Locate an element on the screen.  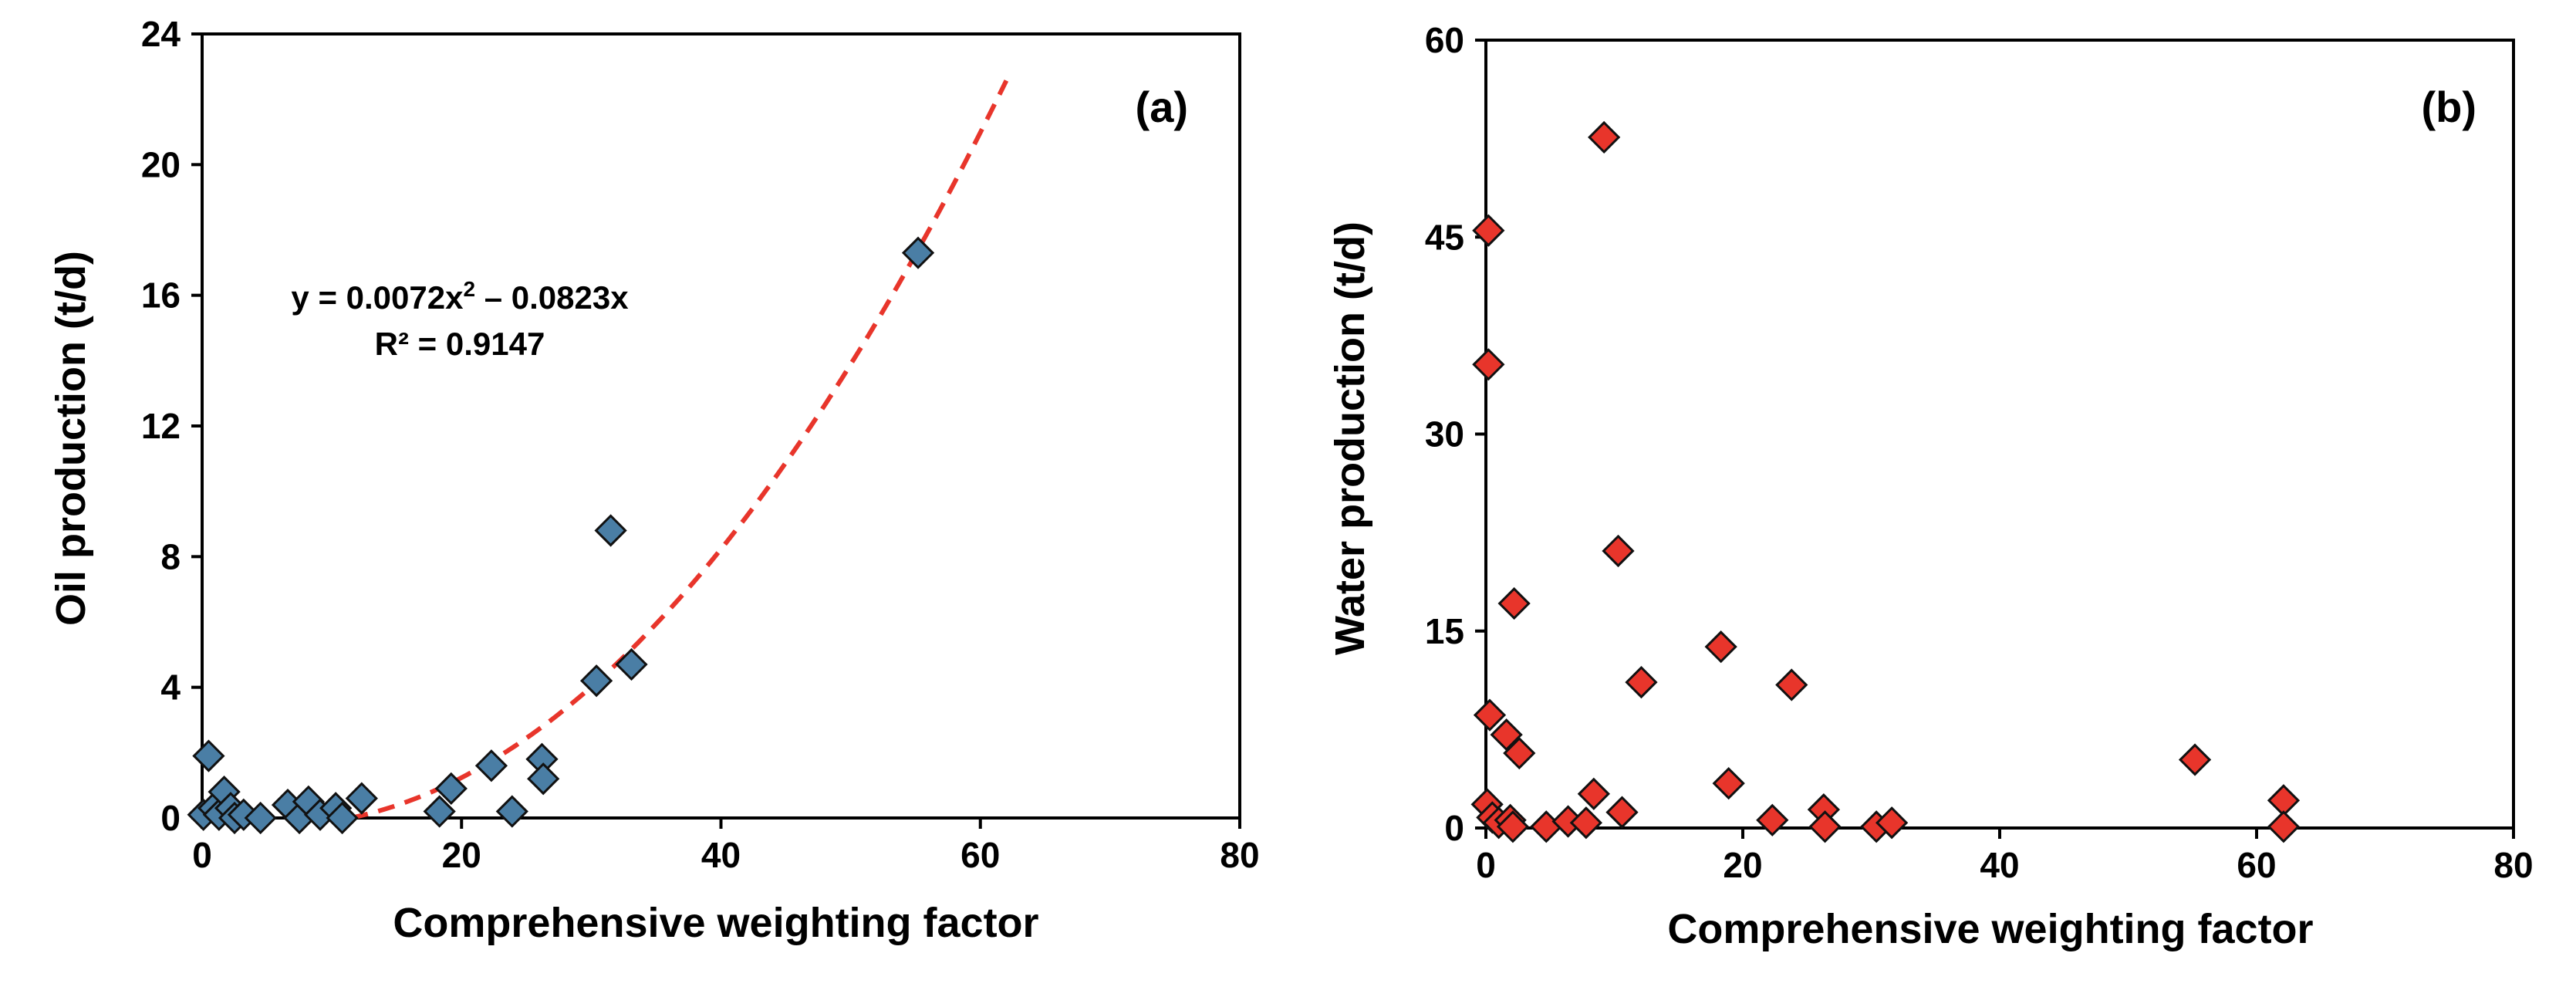
y-tick-label: 16 is located at coordinates (161, 295).